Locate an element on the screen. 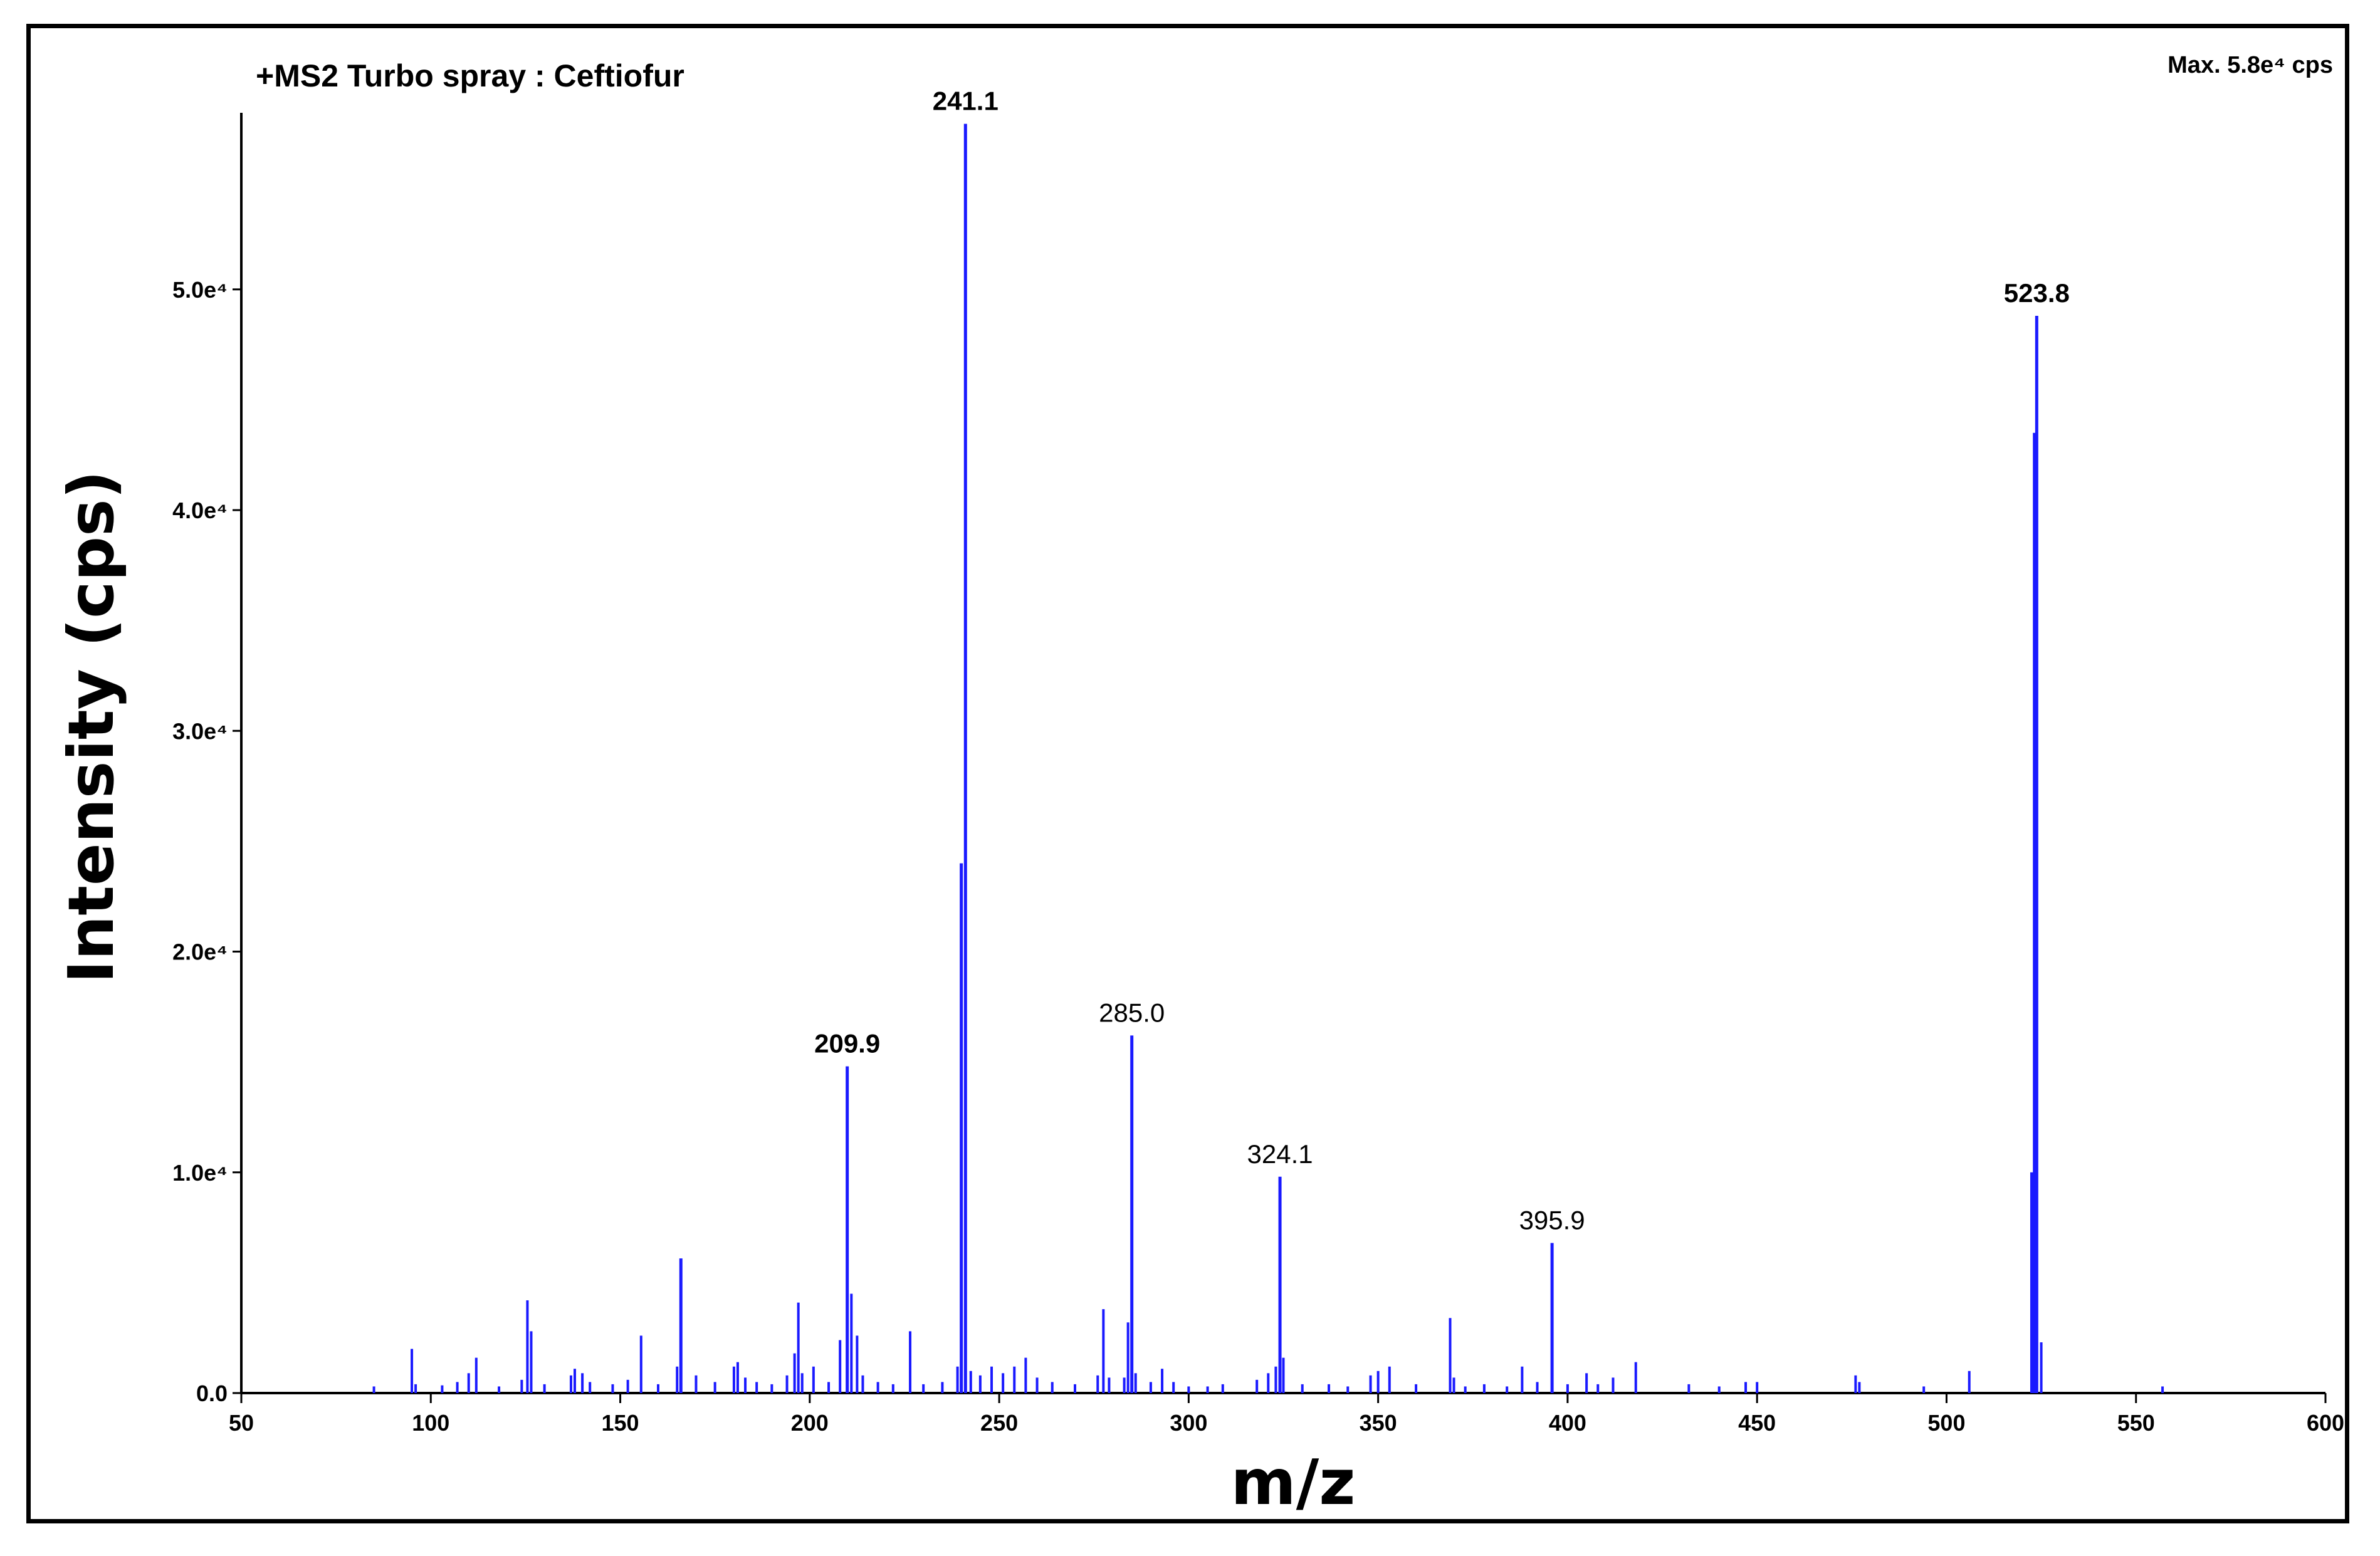 The image size is (2380, 1556). x-tick-label: 250 is located at coordinates (999, 1423).